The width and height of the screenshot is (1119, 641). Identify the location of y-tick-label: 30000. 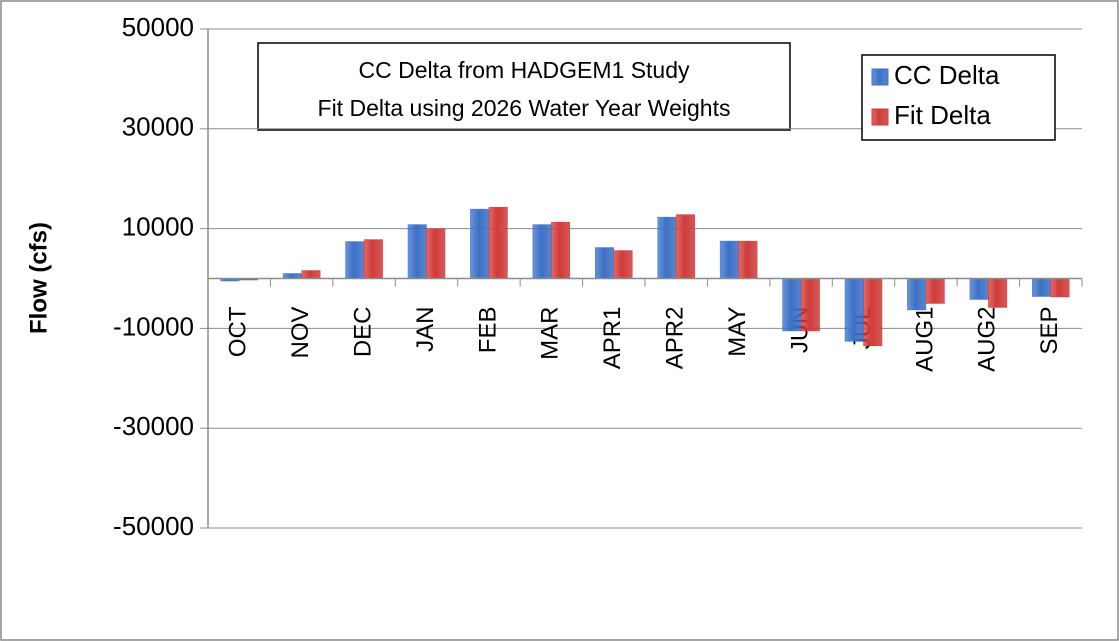
(158, 127).